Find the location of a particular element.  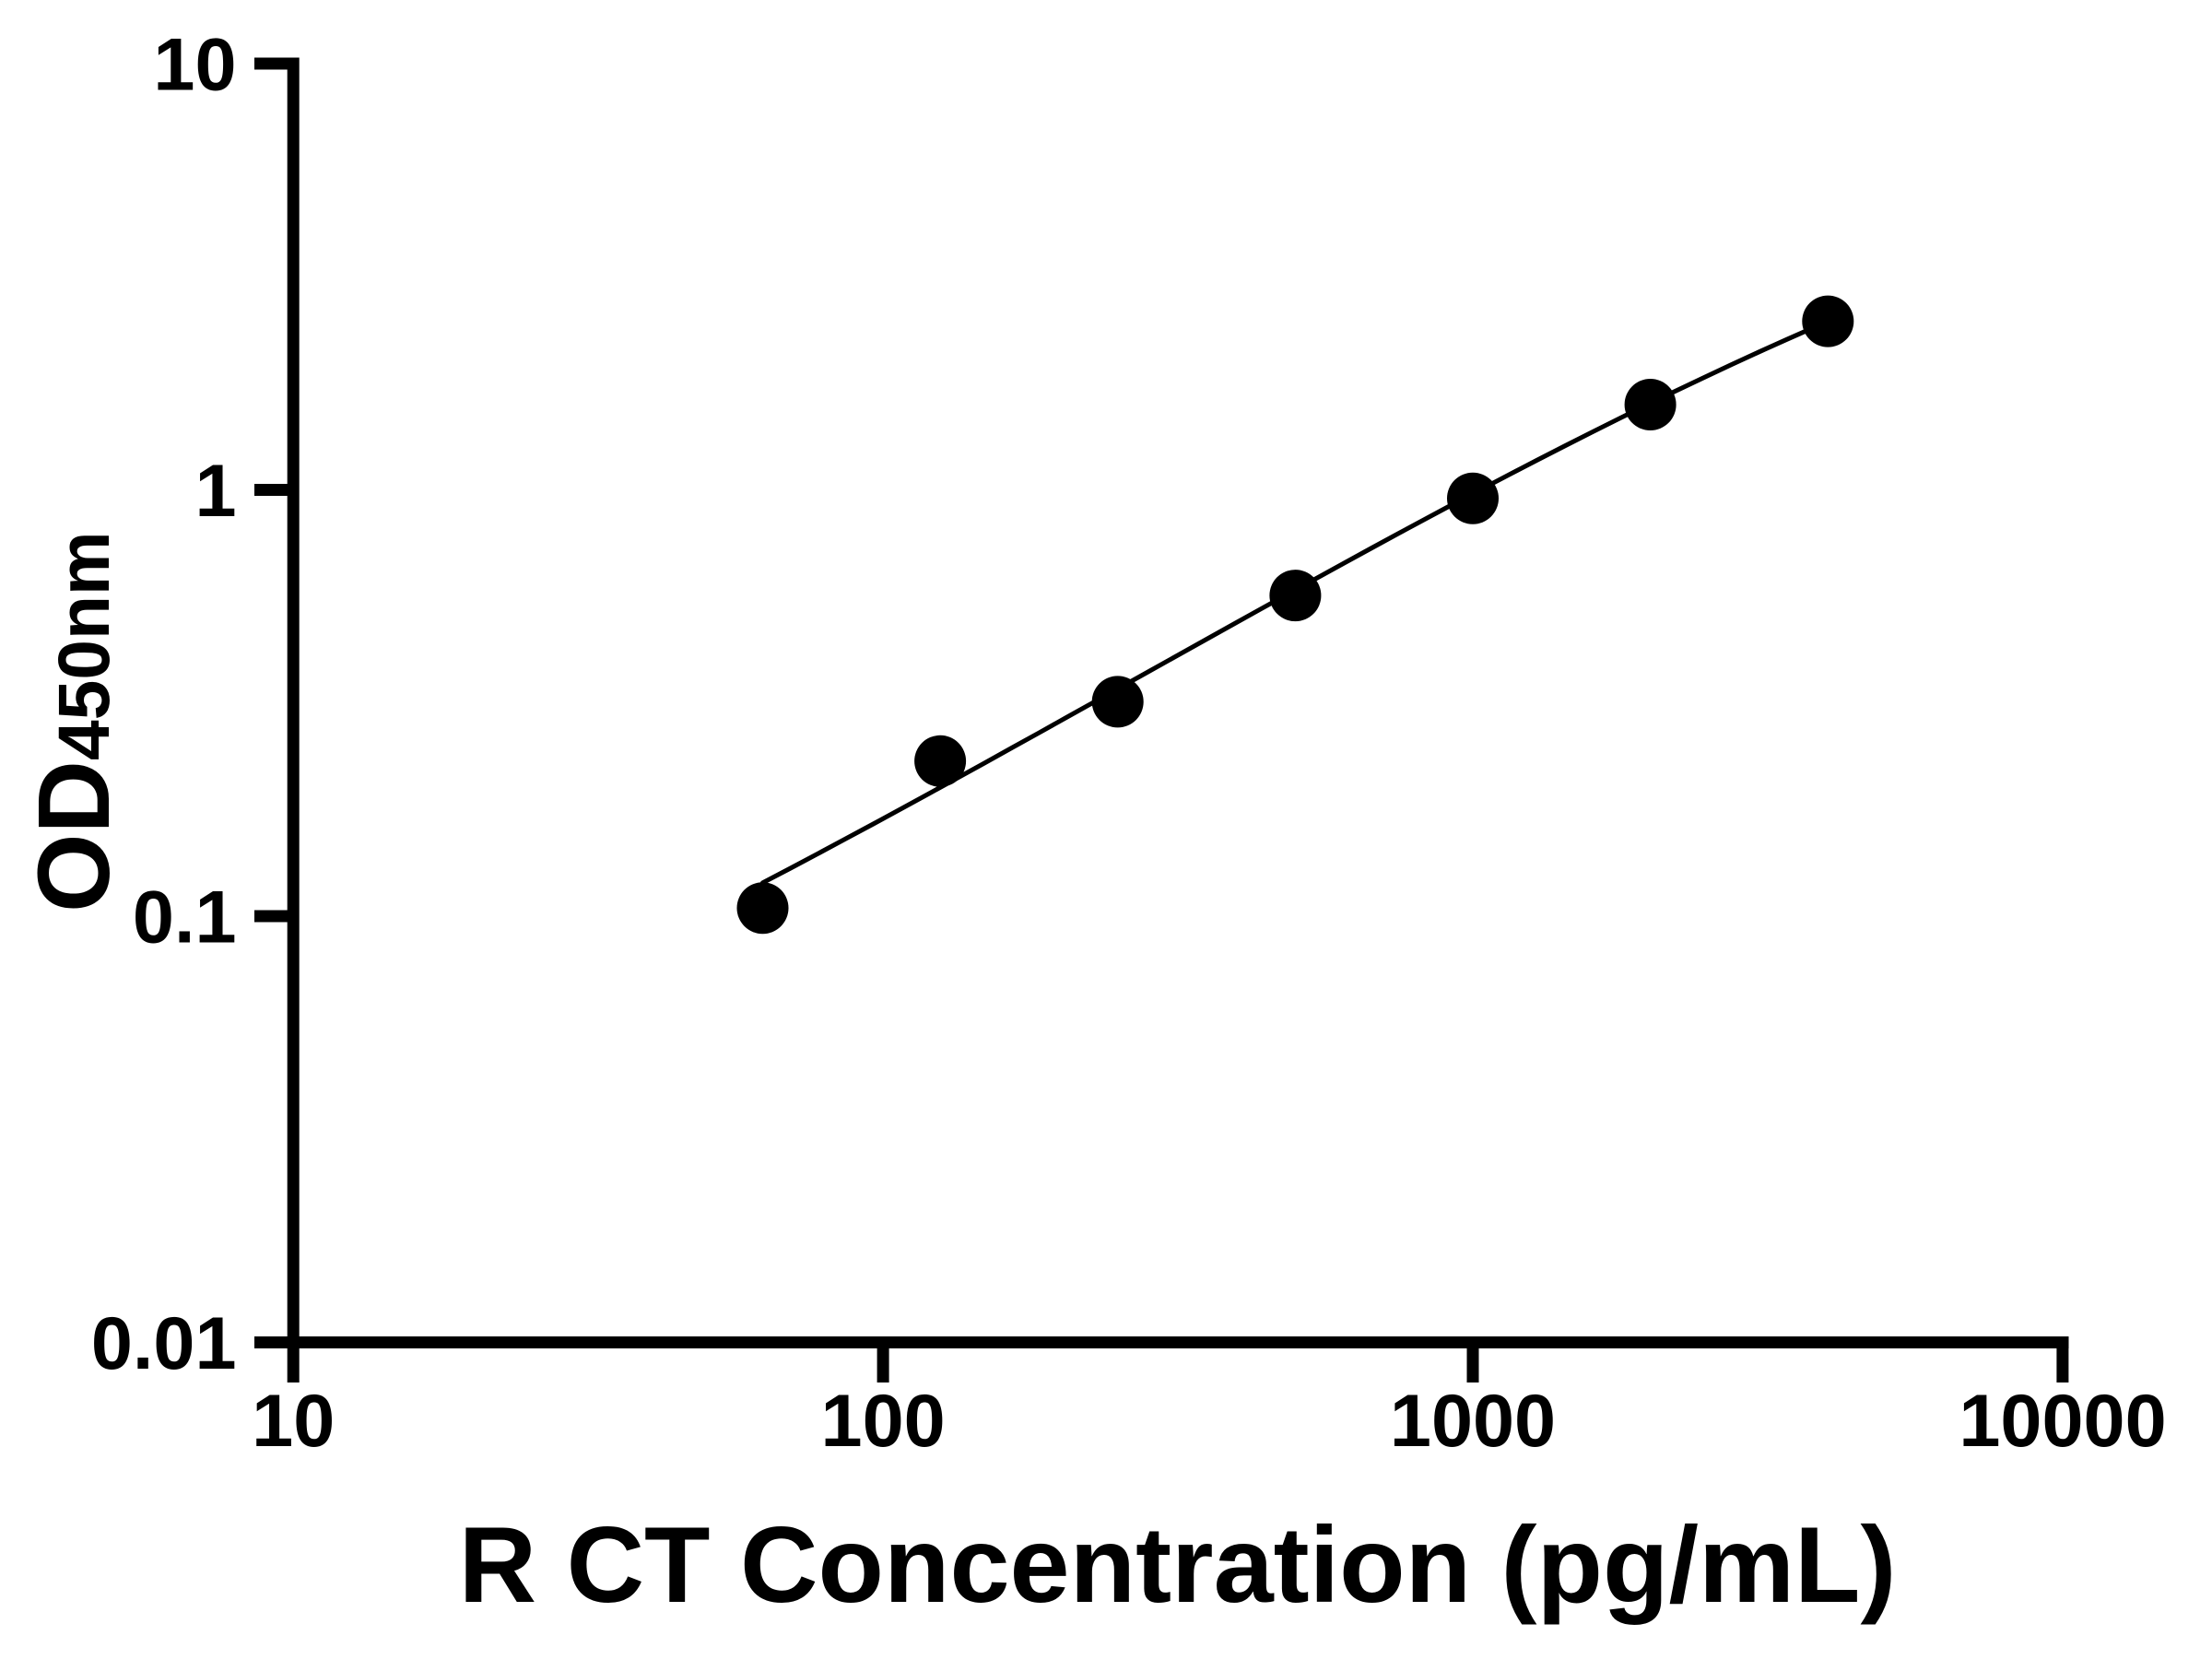

svg-text: 10000 is located at coordinates (2062, 1421).